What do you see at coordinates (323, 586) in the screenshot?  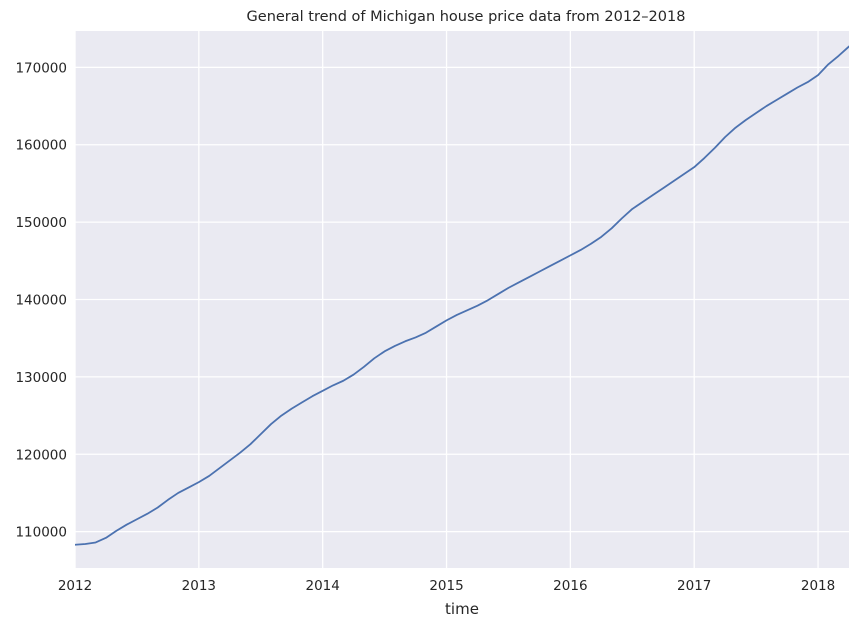 I see `x-tick-label: 2014` at bounding box center [323, 586].